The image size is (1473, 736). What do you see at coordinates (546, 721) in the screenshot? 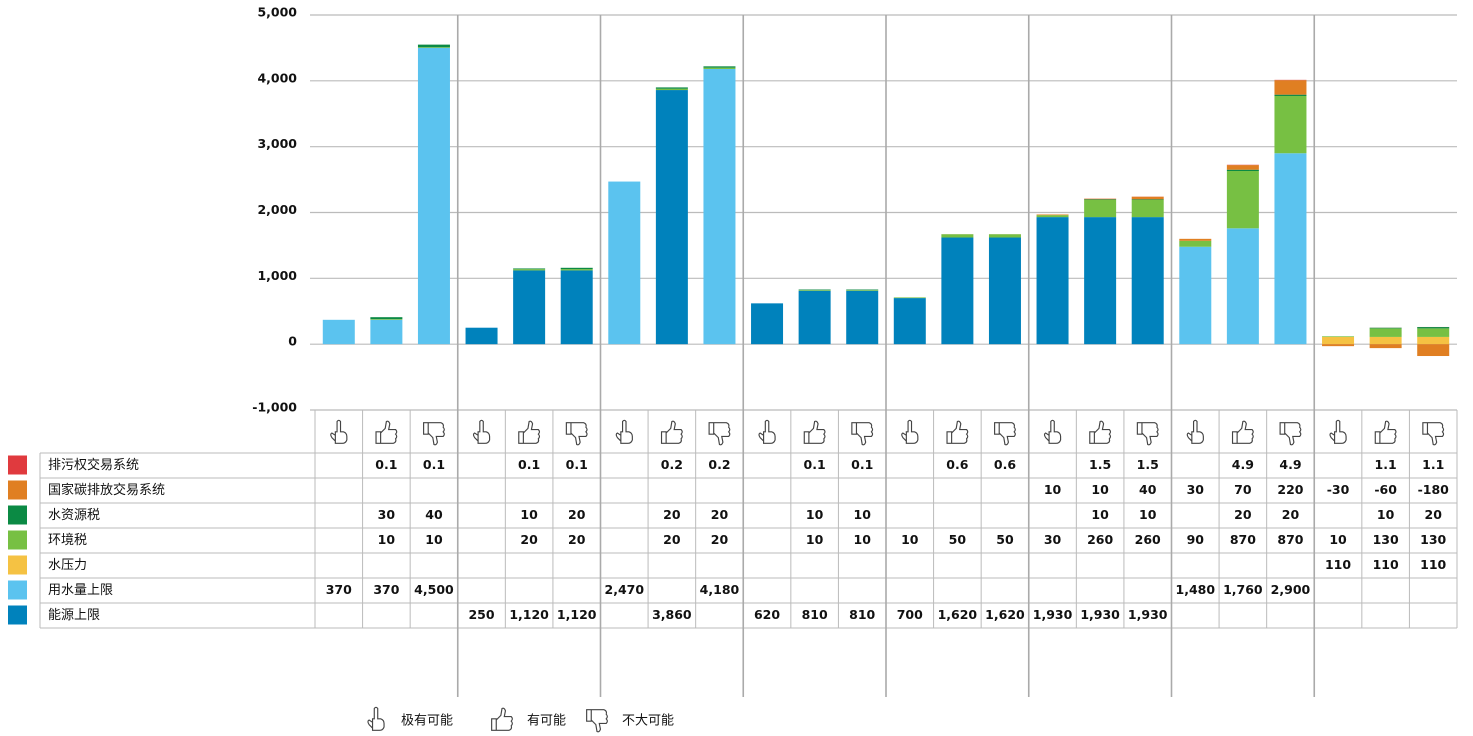
I see `legend-label: 有可能` at bounding box center [546, 721].